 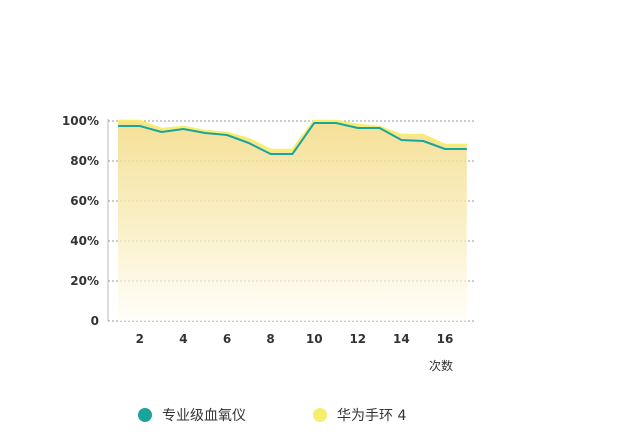 What do you see at coordinates (401, 339) in the screenshot?
I see `x-tick-label: 14` at bounding box center [401, 339].